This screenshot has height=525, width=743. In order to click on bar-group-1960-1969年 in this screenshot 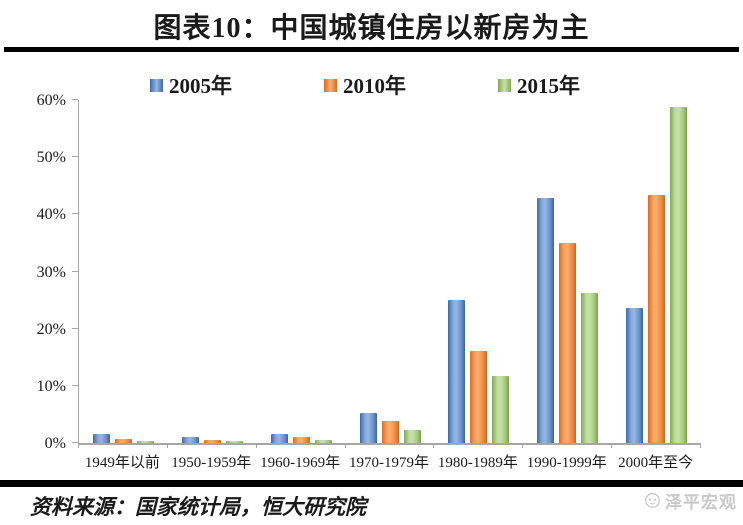, I will do `click(301, 271)`.